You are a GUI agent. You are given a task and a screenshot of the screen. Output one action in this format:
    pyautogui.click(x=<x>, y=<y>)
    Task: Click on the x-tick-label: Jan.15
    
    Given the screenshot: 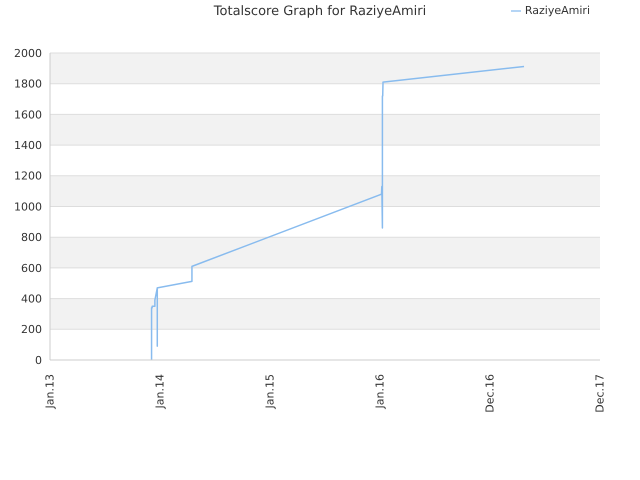 What is the action you would take?
    pyautogui.click(x=270, y=392)
    